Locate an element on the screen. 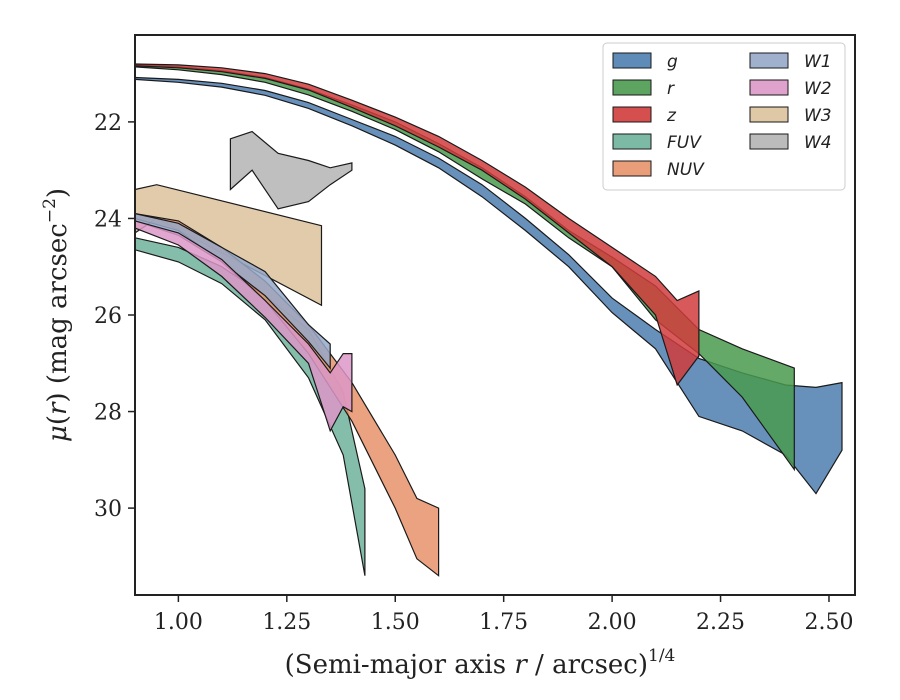  legend-label-W1: W1 is located at coordinates (818, 62).